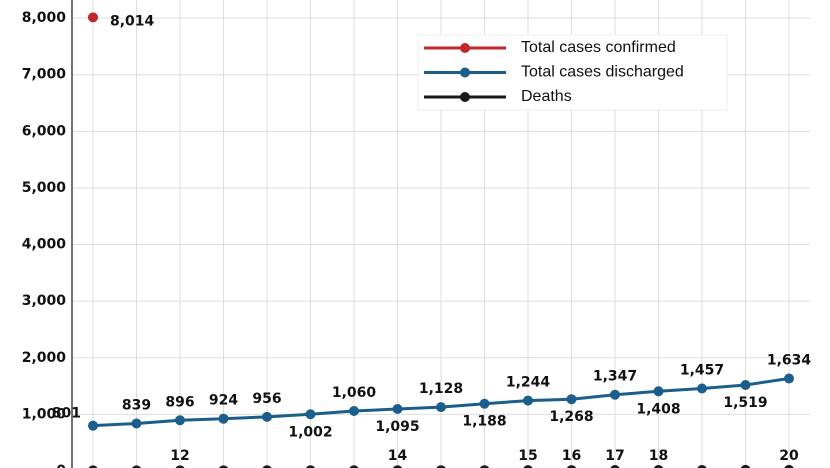  What do you see at coordinates (397, 427) in the screenshot?
I see `data-label: 1,095` at bounding box center [397, 427].